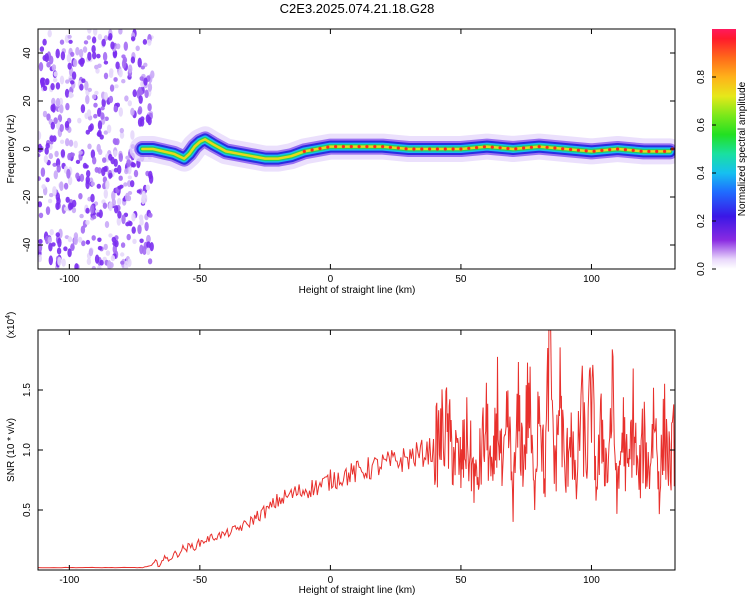  I want to click on y-tick-label: -40, so click(27, 244).